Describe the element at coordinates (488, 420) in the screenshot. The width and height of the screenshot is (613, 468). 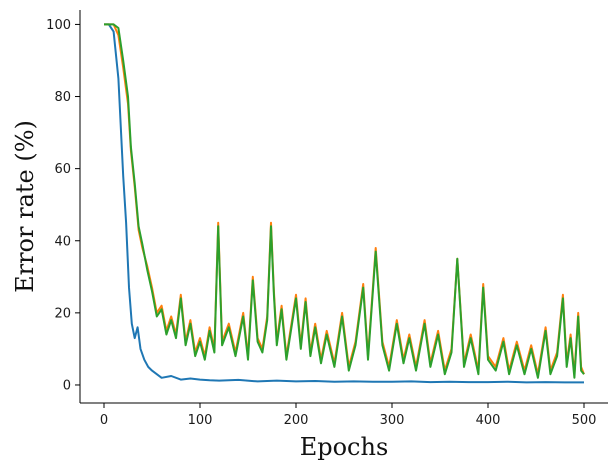
I see `x-tick-label: 400` at that location.